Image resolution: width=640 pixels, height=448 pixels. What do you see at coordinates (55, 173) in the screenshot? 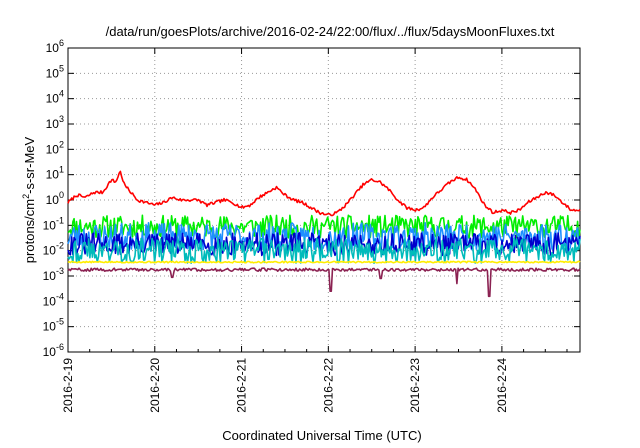
I see `y-tick-label: 10¹` at bounding box center [55, 173].